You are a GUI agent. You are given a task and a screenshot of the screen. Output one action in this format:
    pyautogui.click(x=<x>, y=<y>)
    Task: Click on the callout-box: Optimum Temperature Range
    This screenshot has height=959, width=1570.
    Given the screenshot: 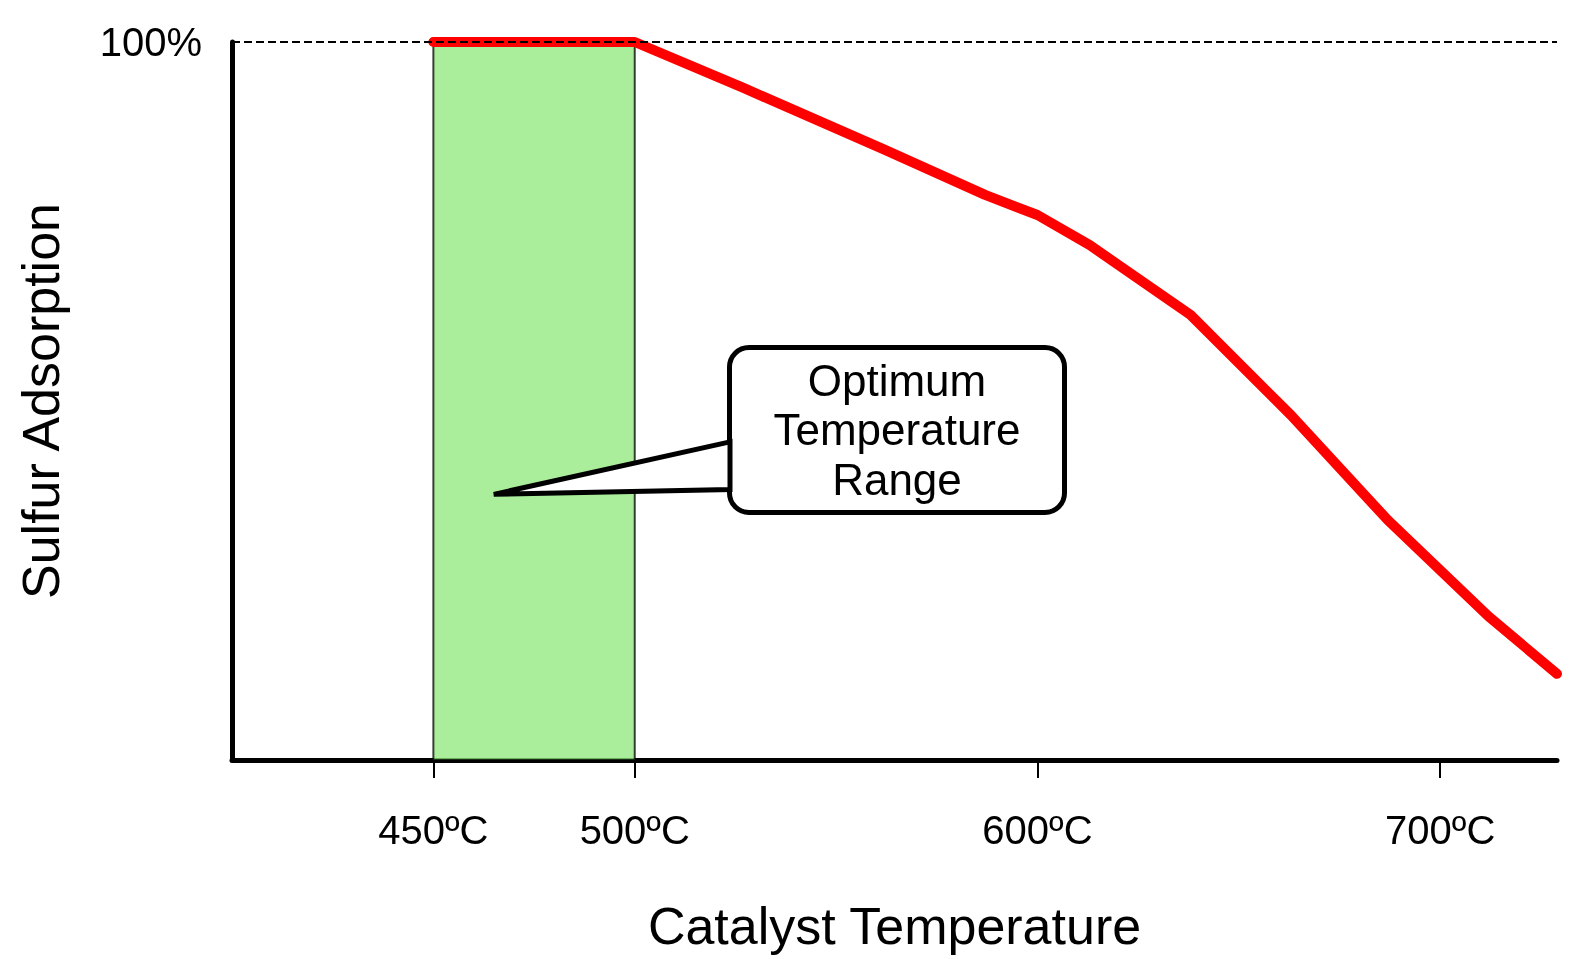 What is the action you would take?
    pyautogui.click(x=897, y=430)
    